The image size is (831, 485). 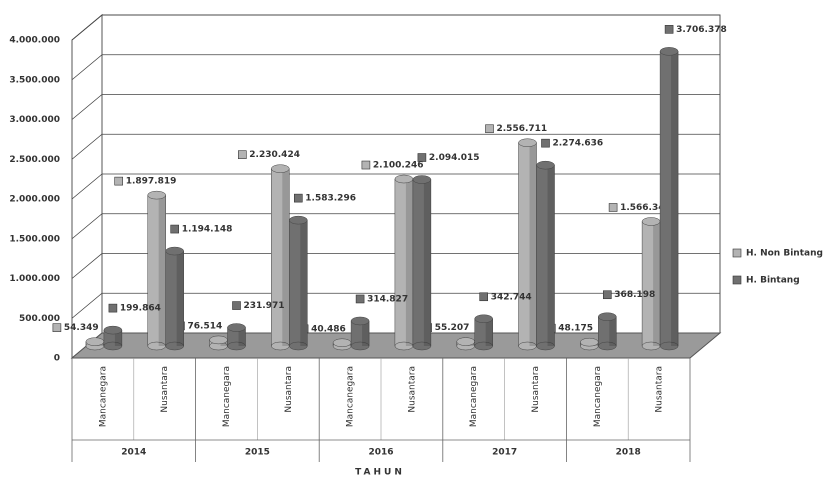 I want to click on y-tick-label: 500.000, so click(x=39, y=319).